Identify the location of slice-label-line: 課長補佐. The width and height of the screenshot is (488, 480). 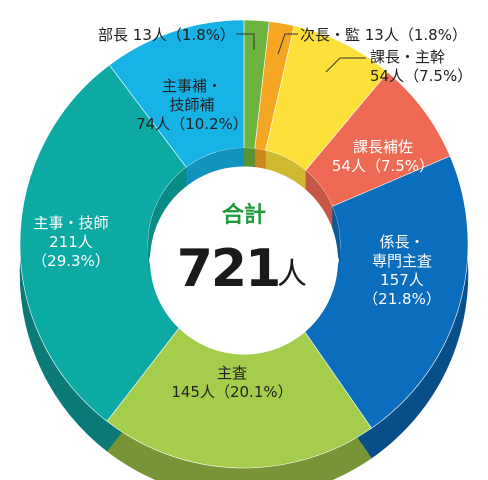
(383, 147).